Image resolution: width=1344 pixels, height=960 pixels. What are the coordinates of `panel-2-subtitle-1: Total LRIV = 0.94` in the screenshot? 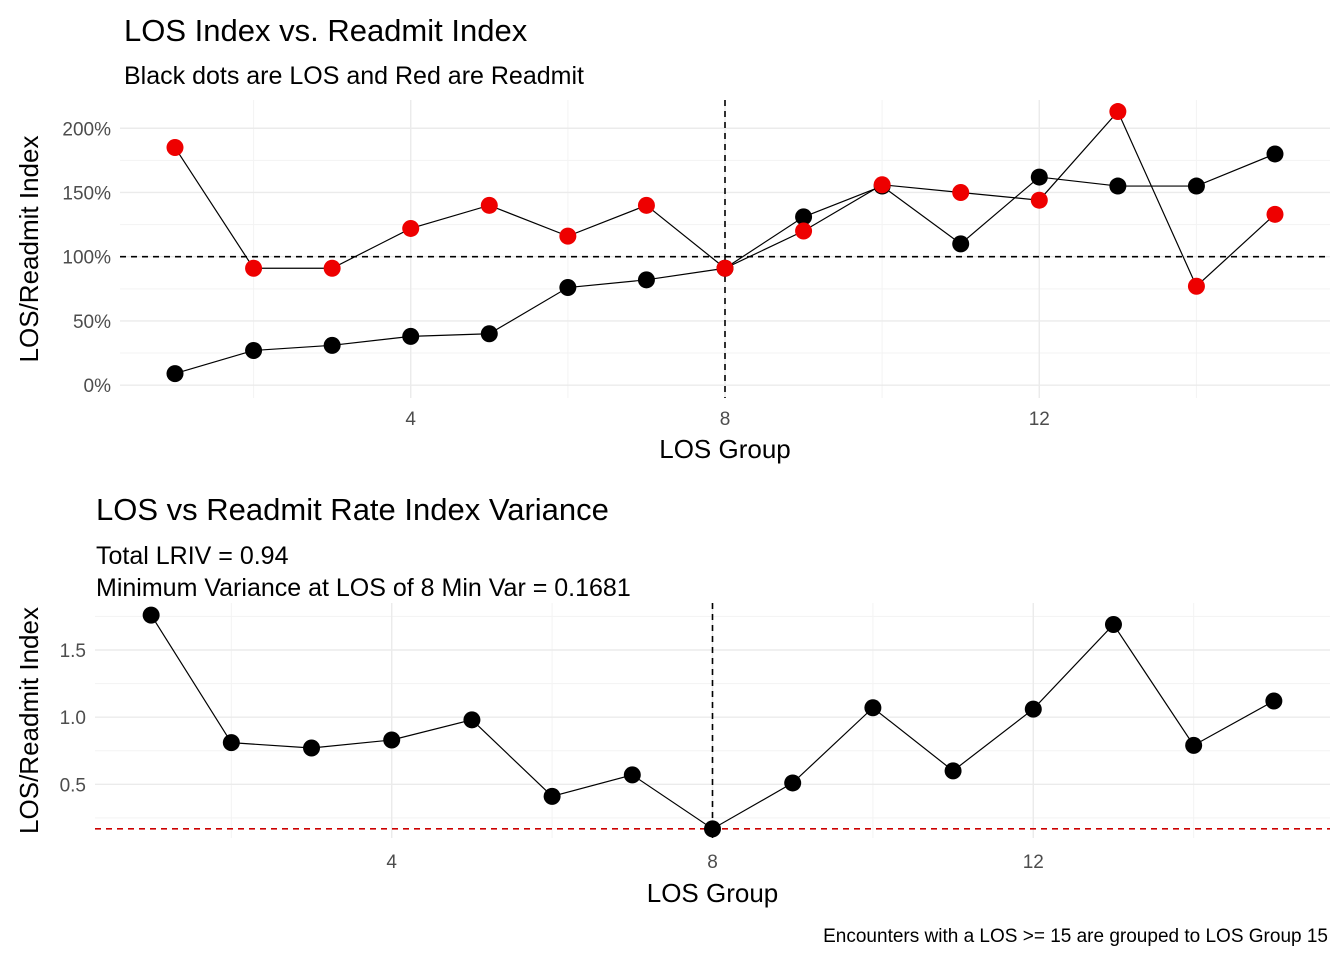 It's located at (192, 556).